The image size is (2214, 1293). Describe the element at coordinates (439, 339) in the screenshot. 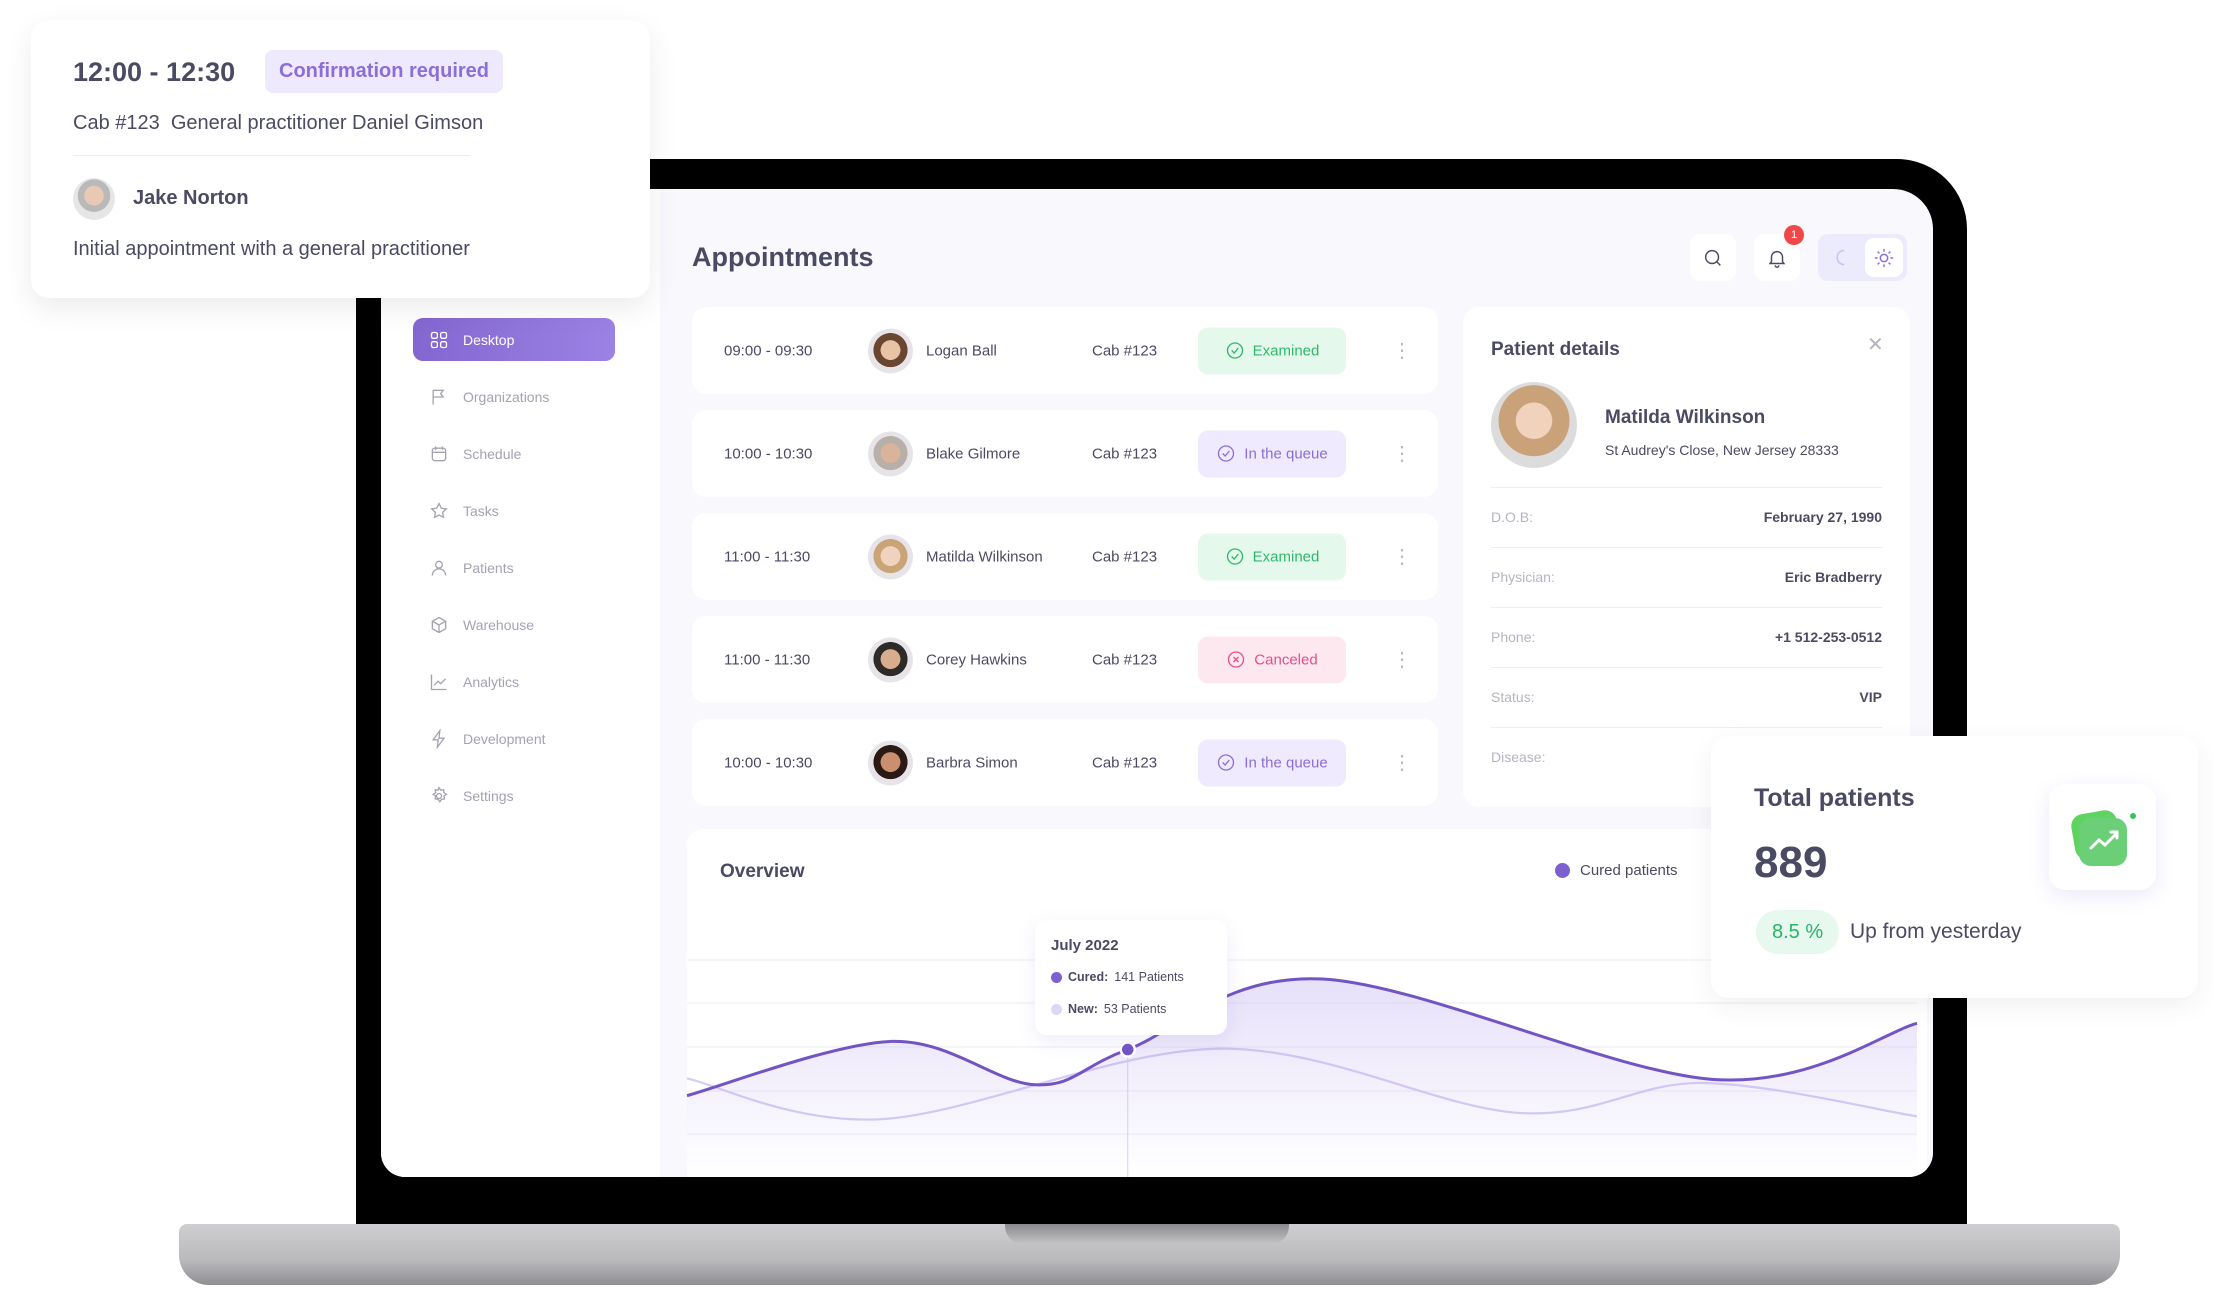

I see `grid-icon` at that location.